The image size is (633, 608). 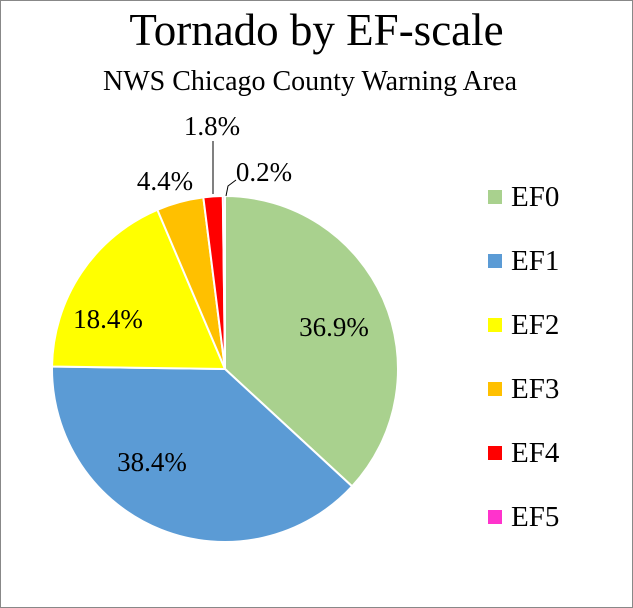 I want to click on legend-swatch-ef2, so click(x=495, y=325).